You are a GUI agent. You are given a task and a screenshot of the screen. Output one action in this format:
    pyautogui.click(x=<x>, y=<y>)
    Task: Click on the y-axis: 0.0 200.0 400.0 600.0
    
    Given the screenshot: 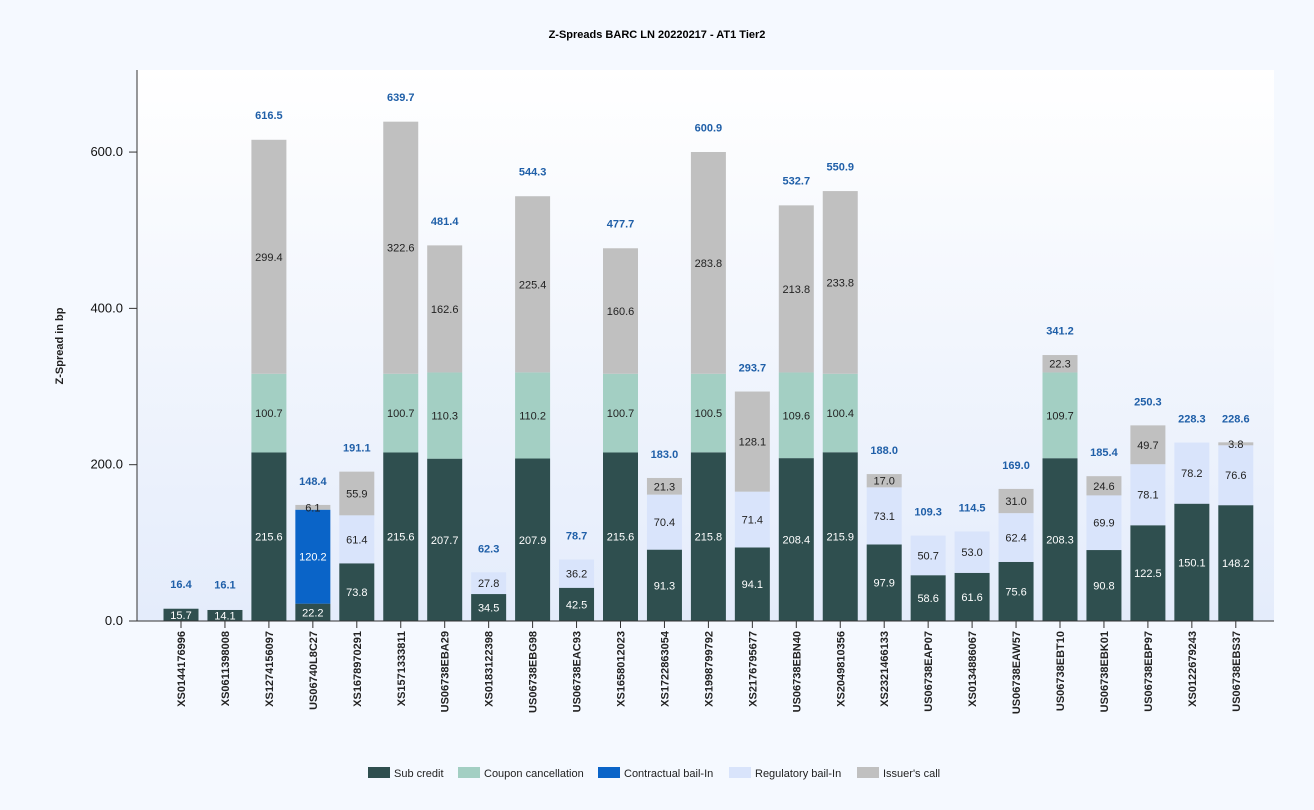 What is the action you would take?
    pyautogui.click(x=114, y=349)
    